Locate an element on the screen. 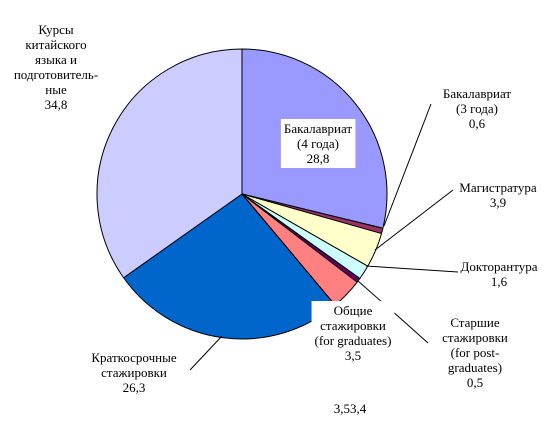 This screenshot has width=551, height=427. slice-label: Докторантура 1,6 is located at coordinates (498, 274).